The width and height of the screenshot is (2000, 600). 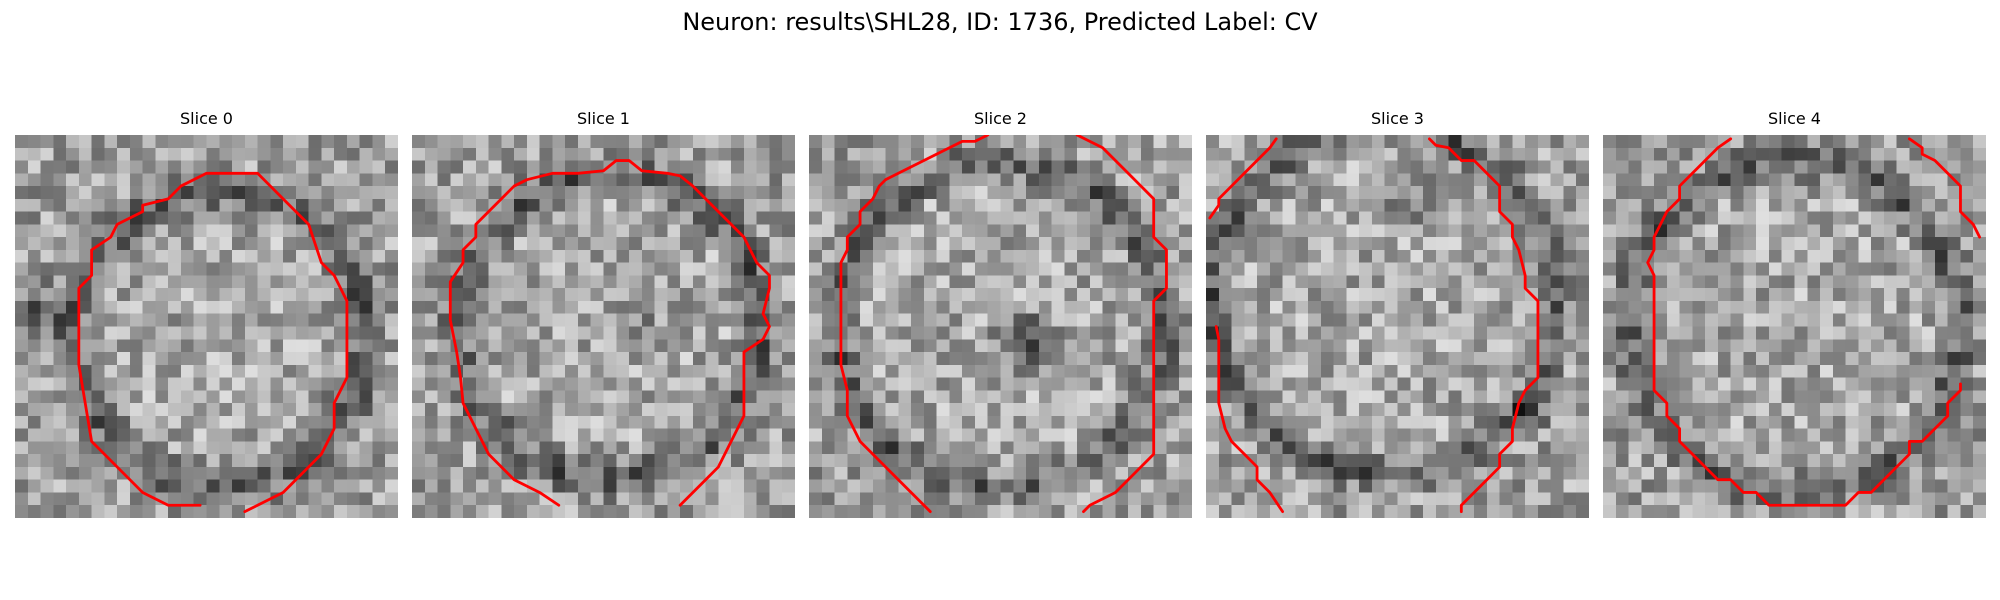 I want to click on slice-panel: Slice 3, so click(x=1397, y=313).